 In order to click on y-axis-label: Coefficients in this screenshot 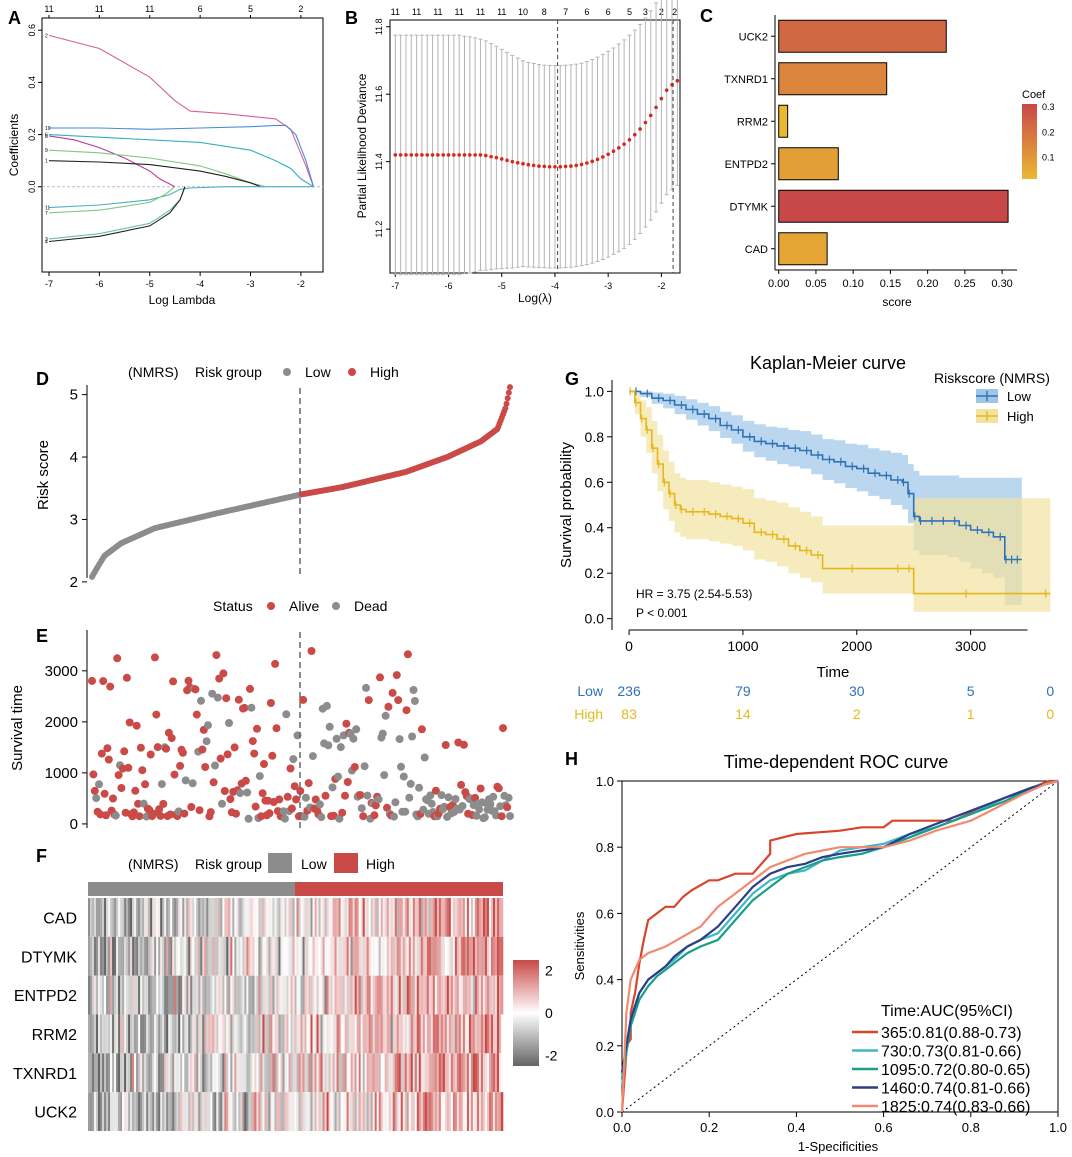, I will do `click(14, 145)`.